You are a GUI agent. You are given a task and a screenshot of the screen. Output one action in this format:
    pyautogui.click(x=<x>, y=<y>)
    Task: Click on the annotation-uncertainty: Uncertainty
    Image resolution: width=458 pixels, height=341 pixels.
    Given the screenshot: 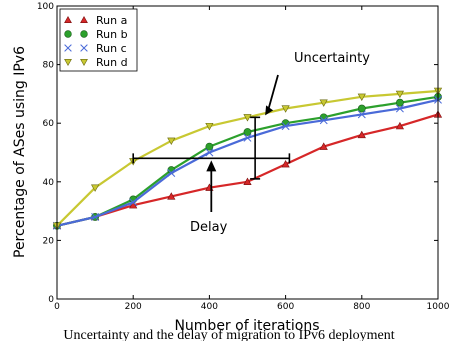 What is the action you would take?
    pyautogui.click(x=332, y=58)
    